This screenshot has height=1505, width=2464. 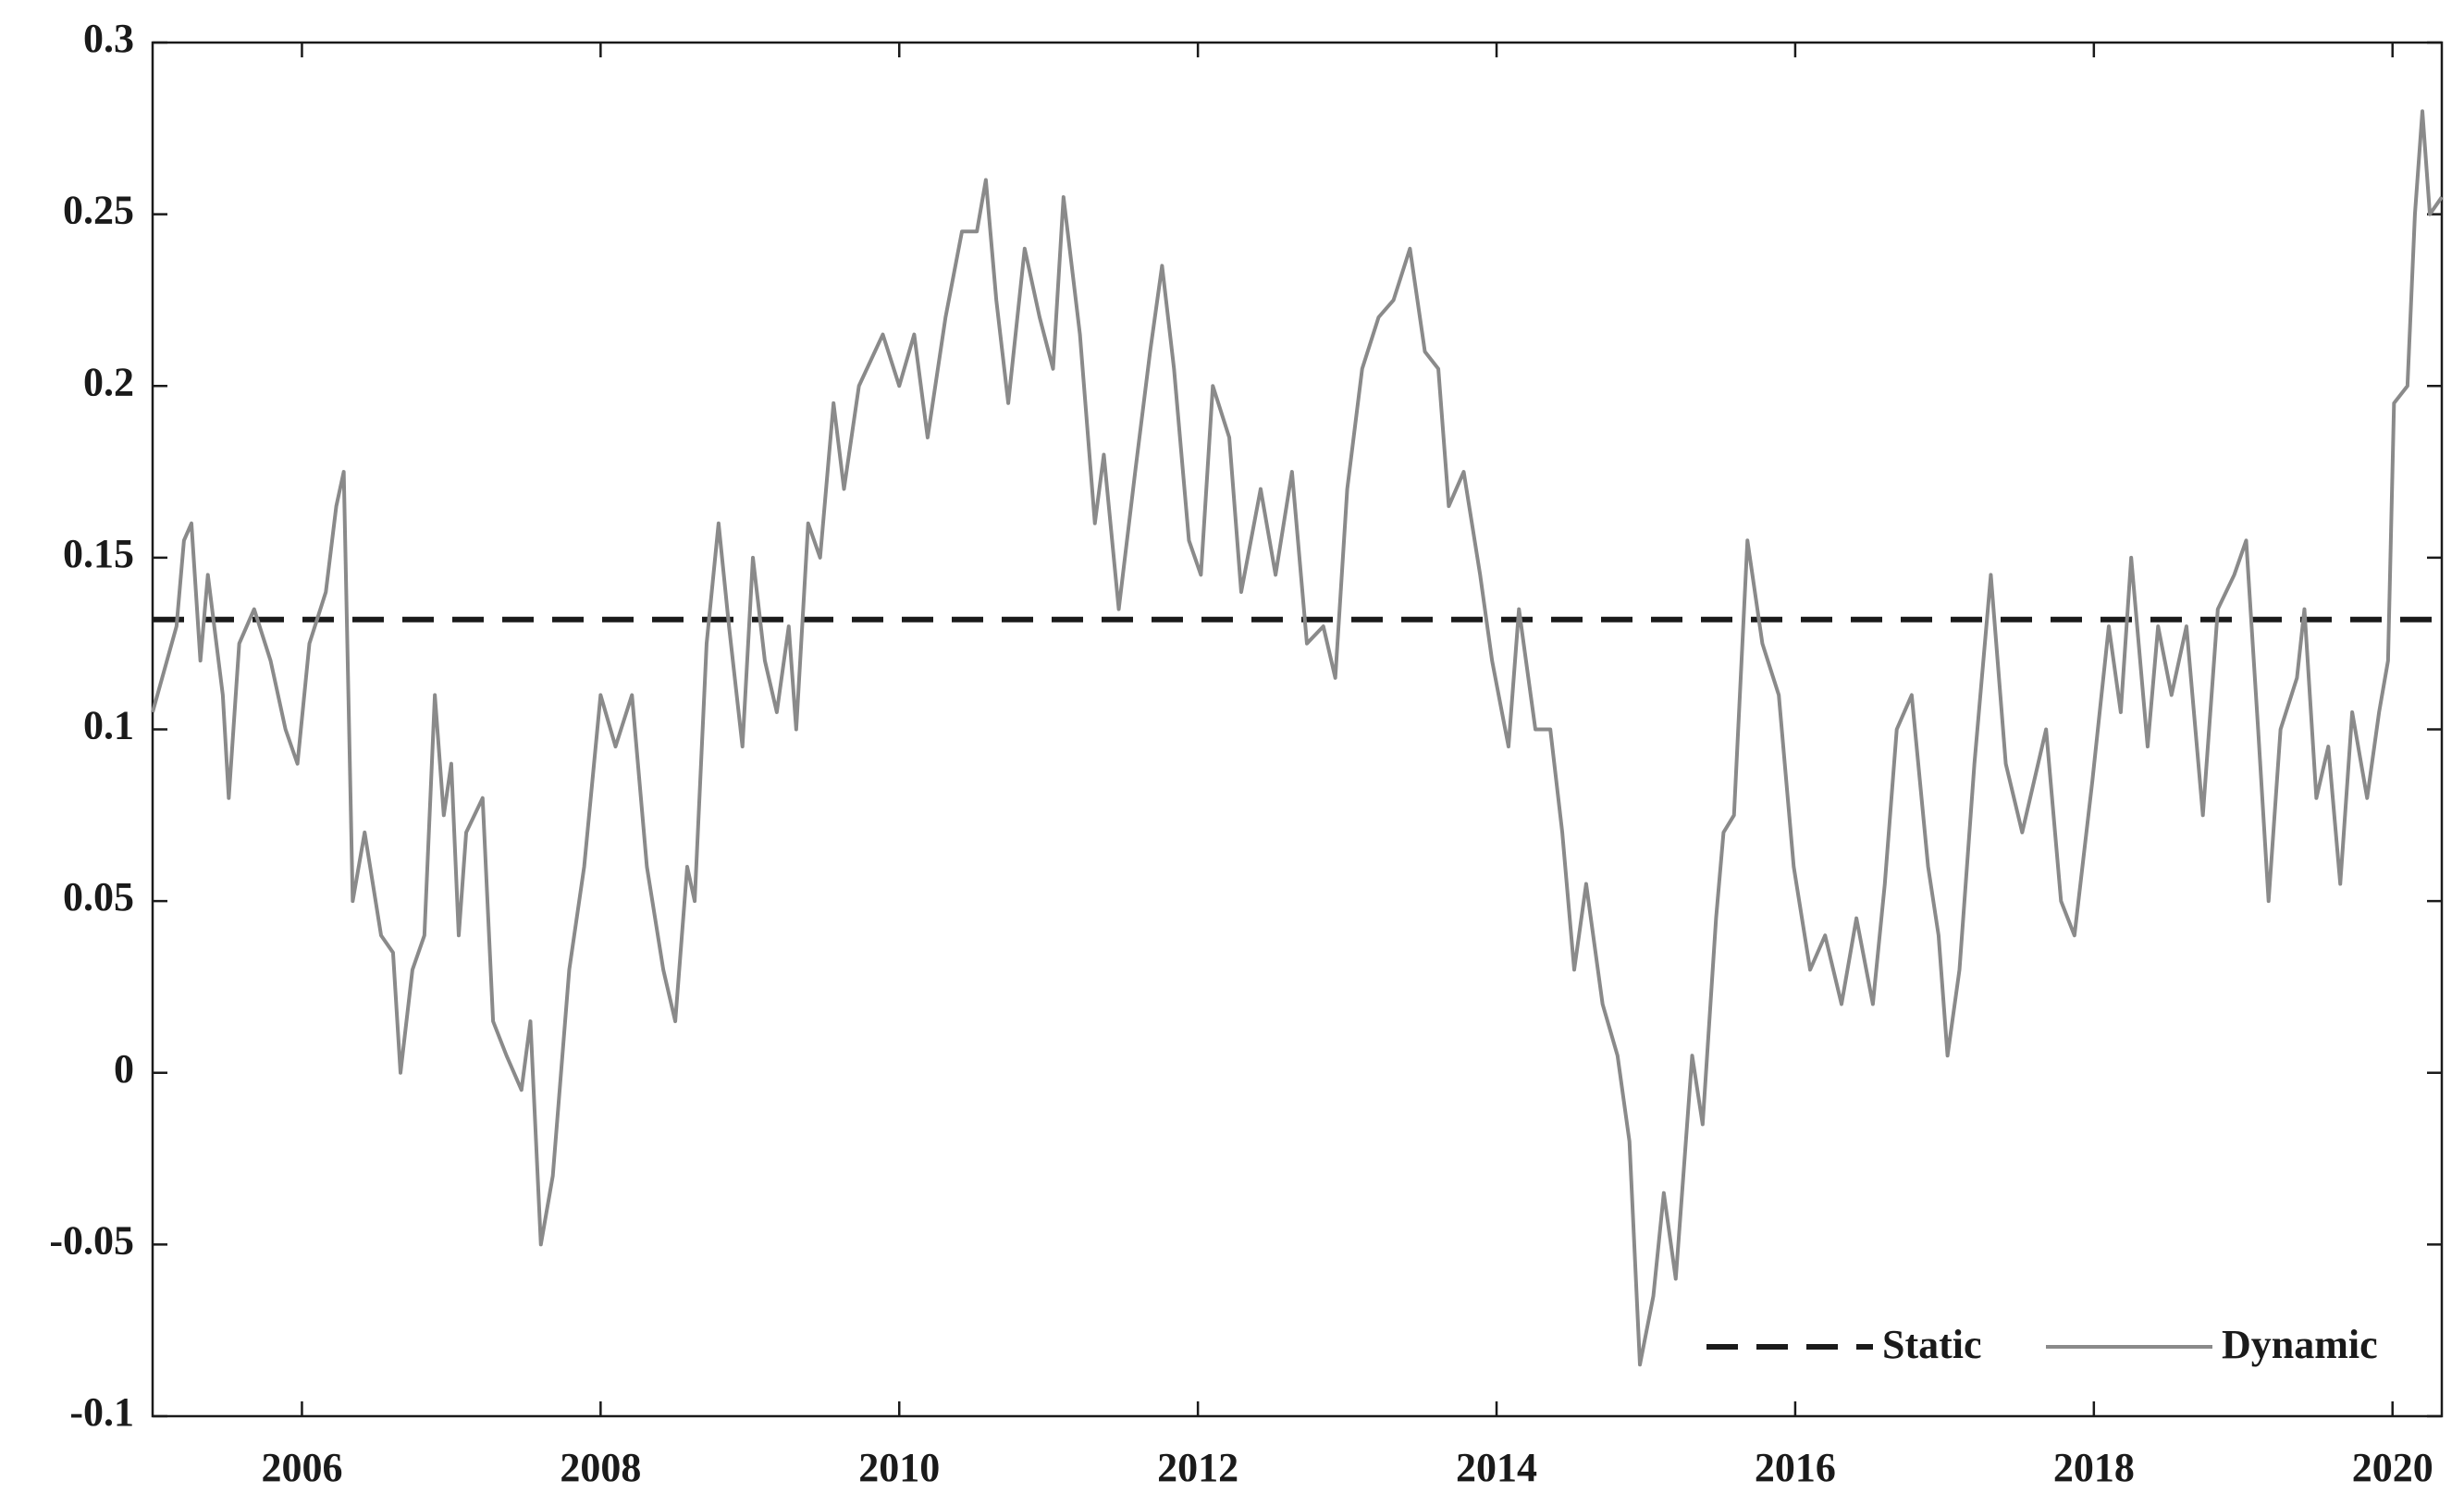 I want to click on x-tick-label: 2020, so click(x=2393, y=1467).